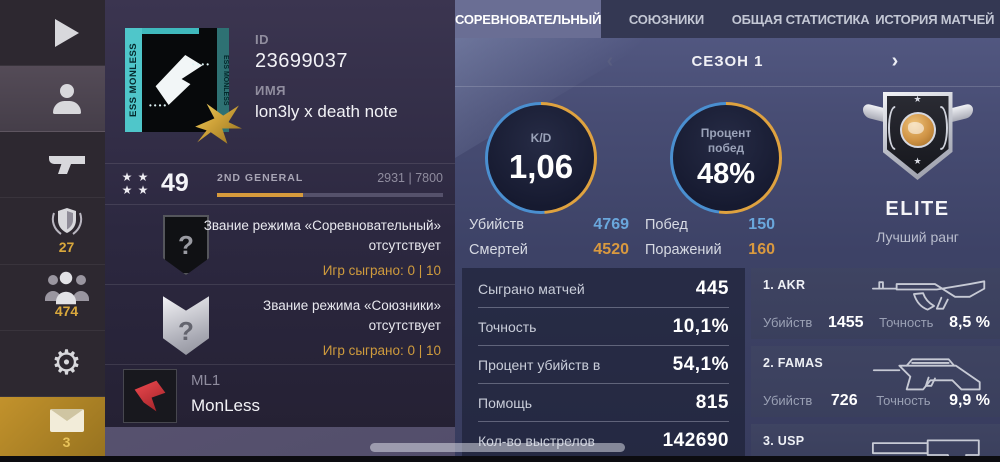 This screenshot has height=462, width=1000. What do you see at coordinates (381, 351) in the screenshot?
I see `allies-rank-games: Игр сыграно: 0 | 10` at bounding box center [381, 351].